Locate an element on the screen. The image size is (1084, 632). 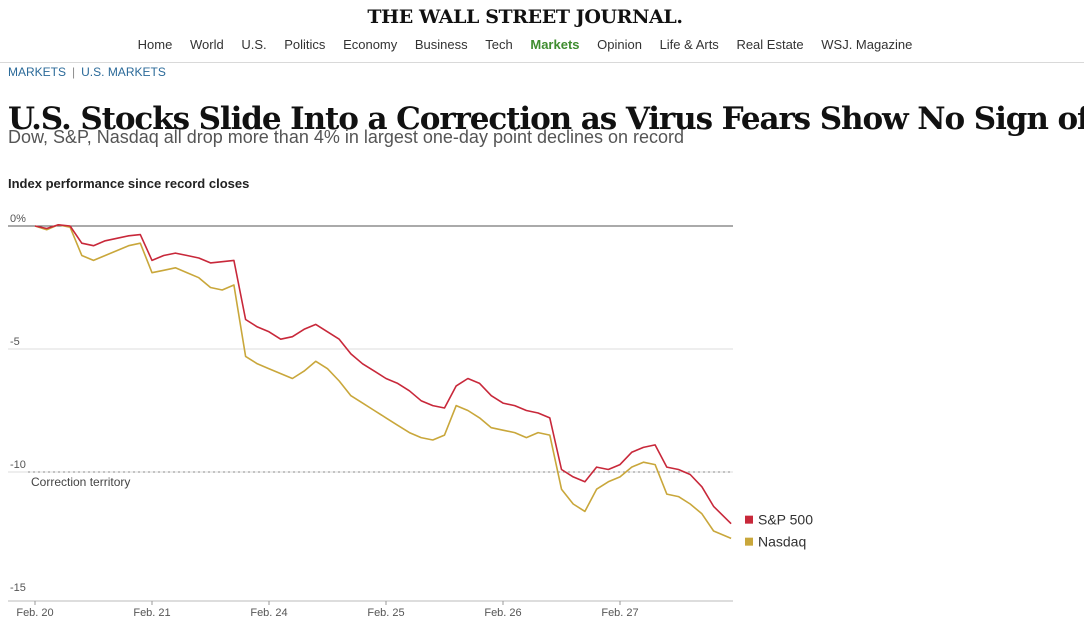
nav-item-real-estate: Real Estate is located at coordinates (770, 44).